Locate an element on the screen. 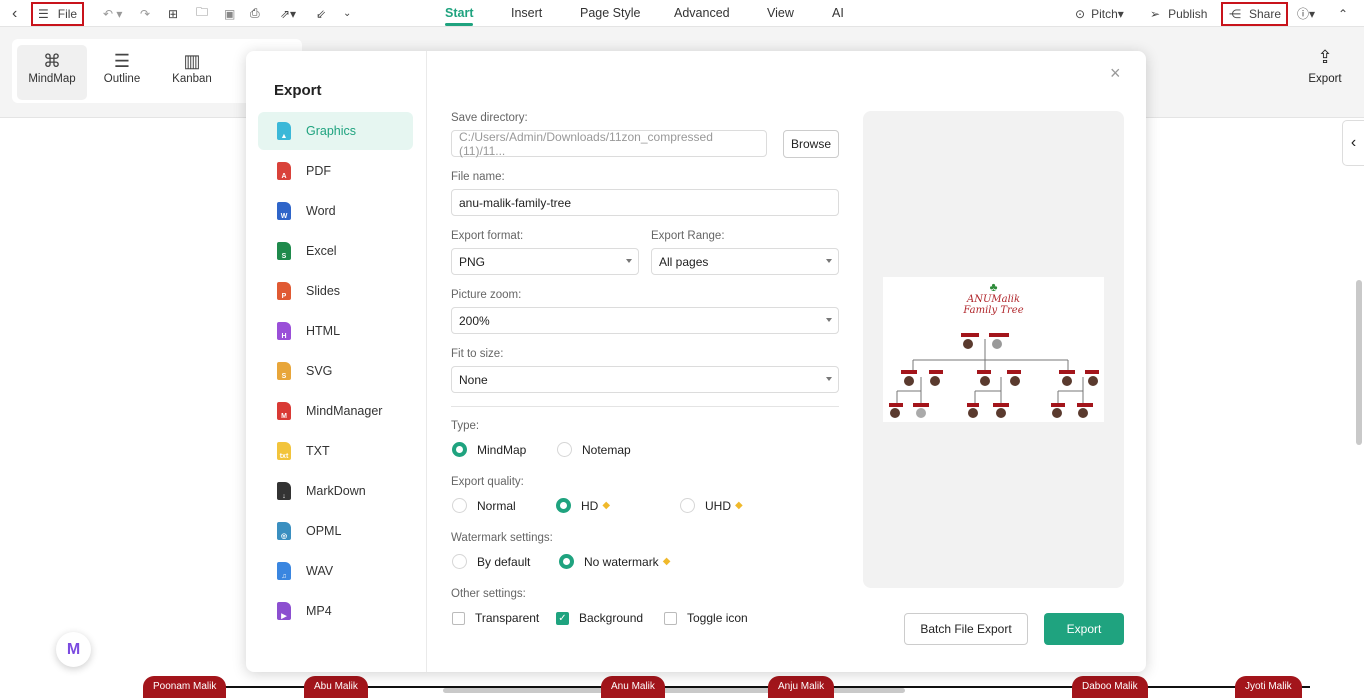 This screenshot has height=698, width=1364. side-panel-toggle: ‹ is located at coordinates (1353, 143).